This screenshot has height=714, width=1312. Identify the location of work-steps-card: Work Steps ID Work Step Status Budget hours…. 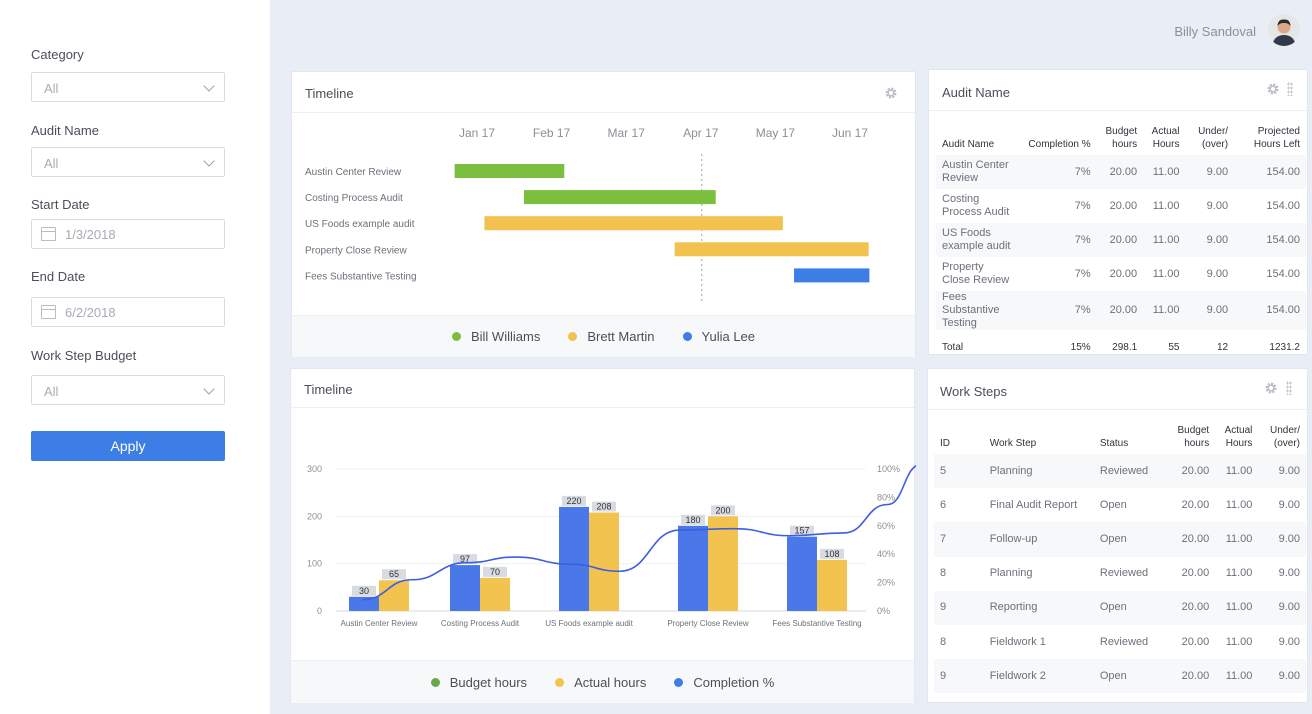
(1117, 535).